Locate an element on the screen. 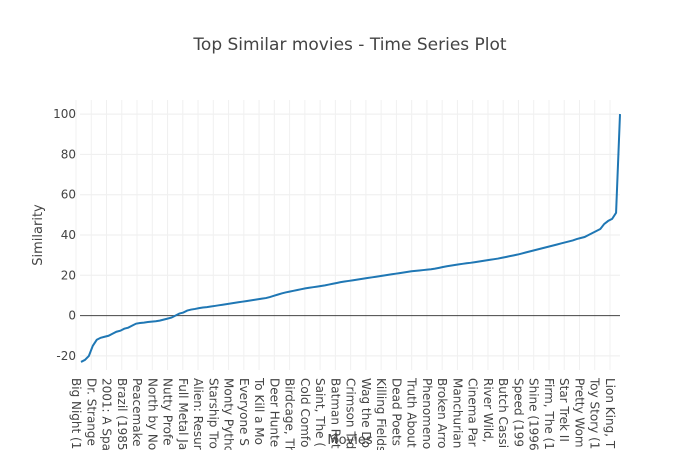 The height and width of the screenshot is (450, 700). x-tick-label: Full Metal Ja is located at coordinates (183, 414).